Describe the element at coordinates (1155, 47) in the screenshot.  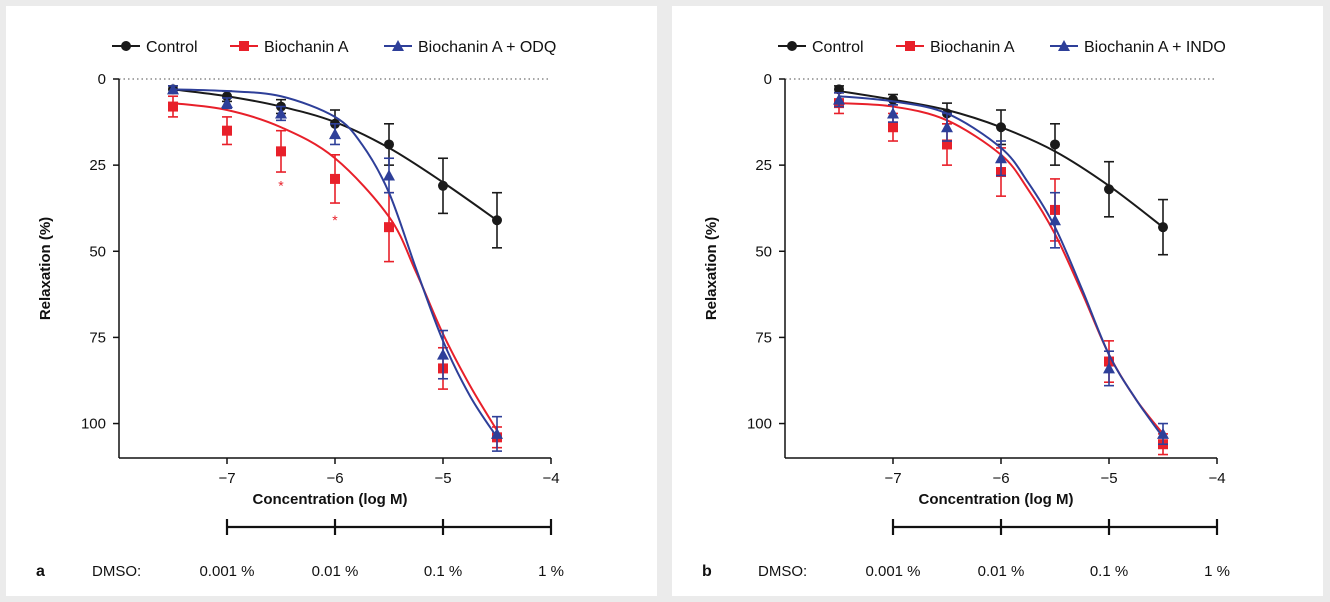
I see `legend-label: Biochanin A + INDO` at that location.